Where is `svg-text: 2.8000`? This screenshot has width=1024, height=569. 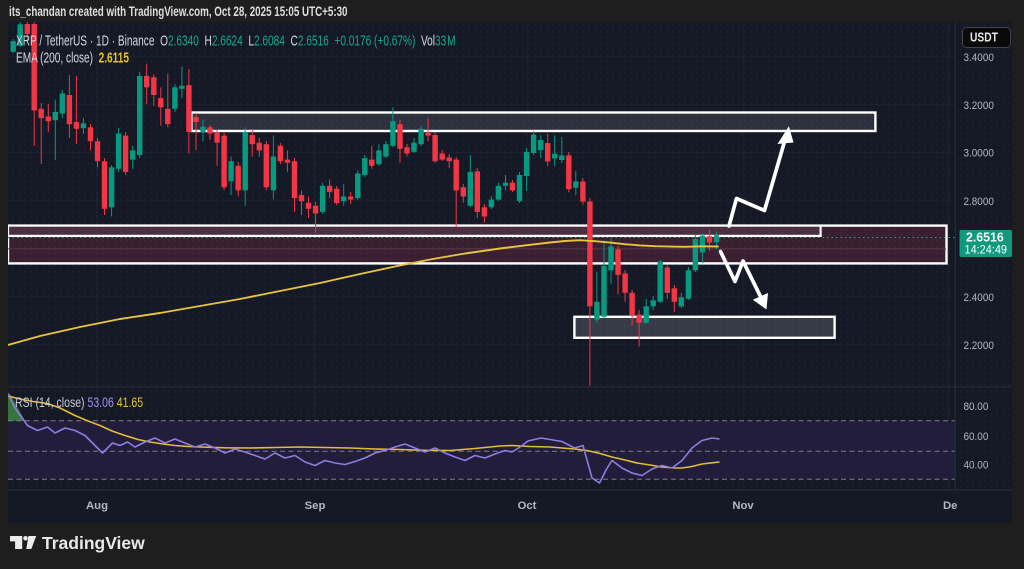 svg-text: 2.8000 is located at coordinates (979, 201).